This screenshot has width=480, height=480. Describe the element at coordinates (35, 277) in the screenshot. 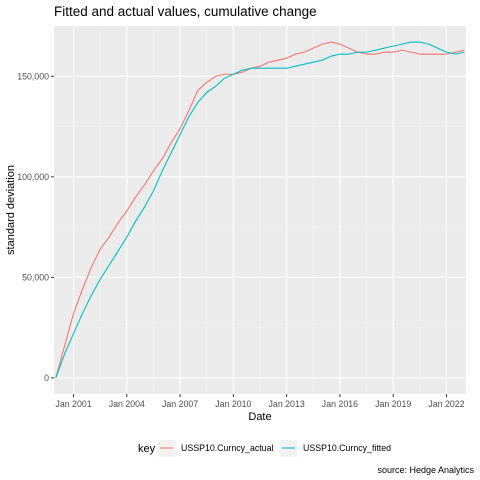

I see `y-tick-label: 50,000` at that location.